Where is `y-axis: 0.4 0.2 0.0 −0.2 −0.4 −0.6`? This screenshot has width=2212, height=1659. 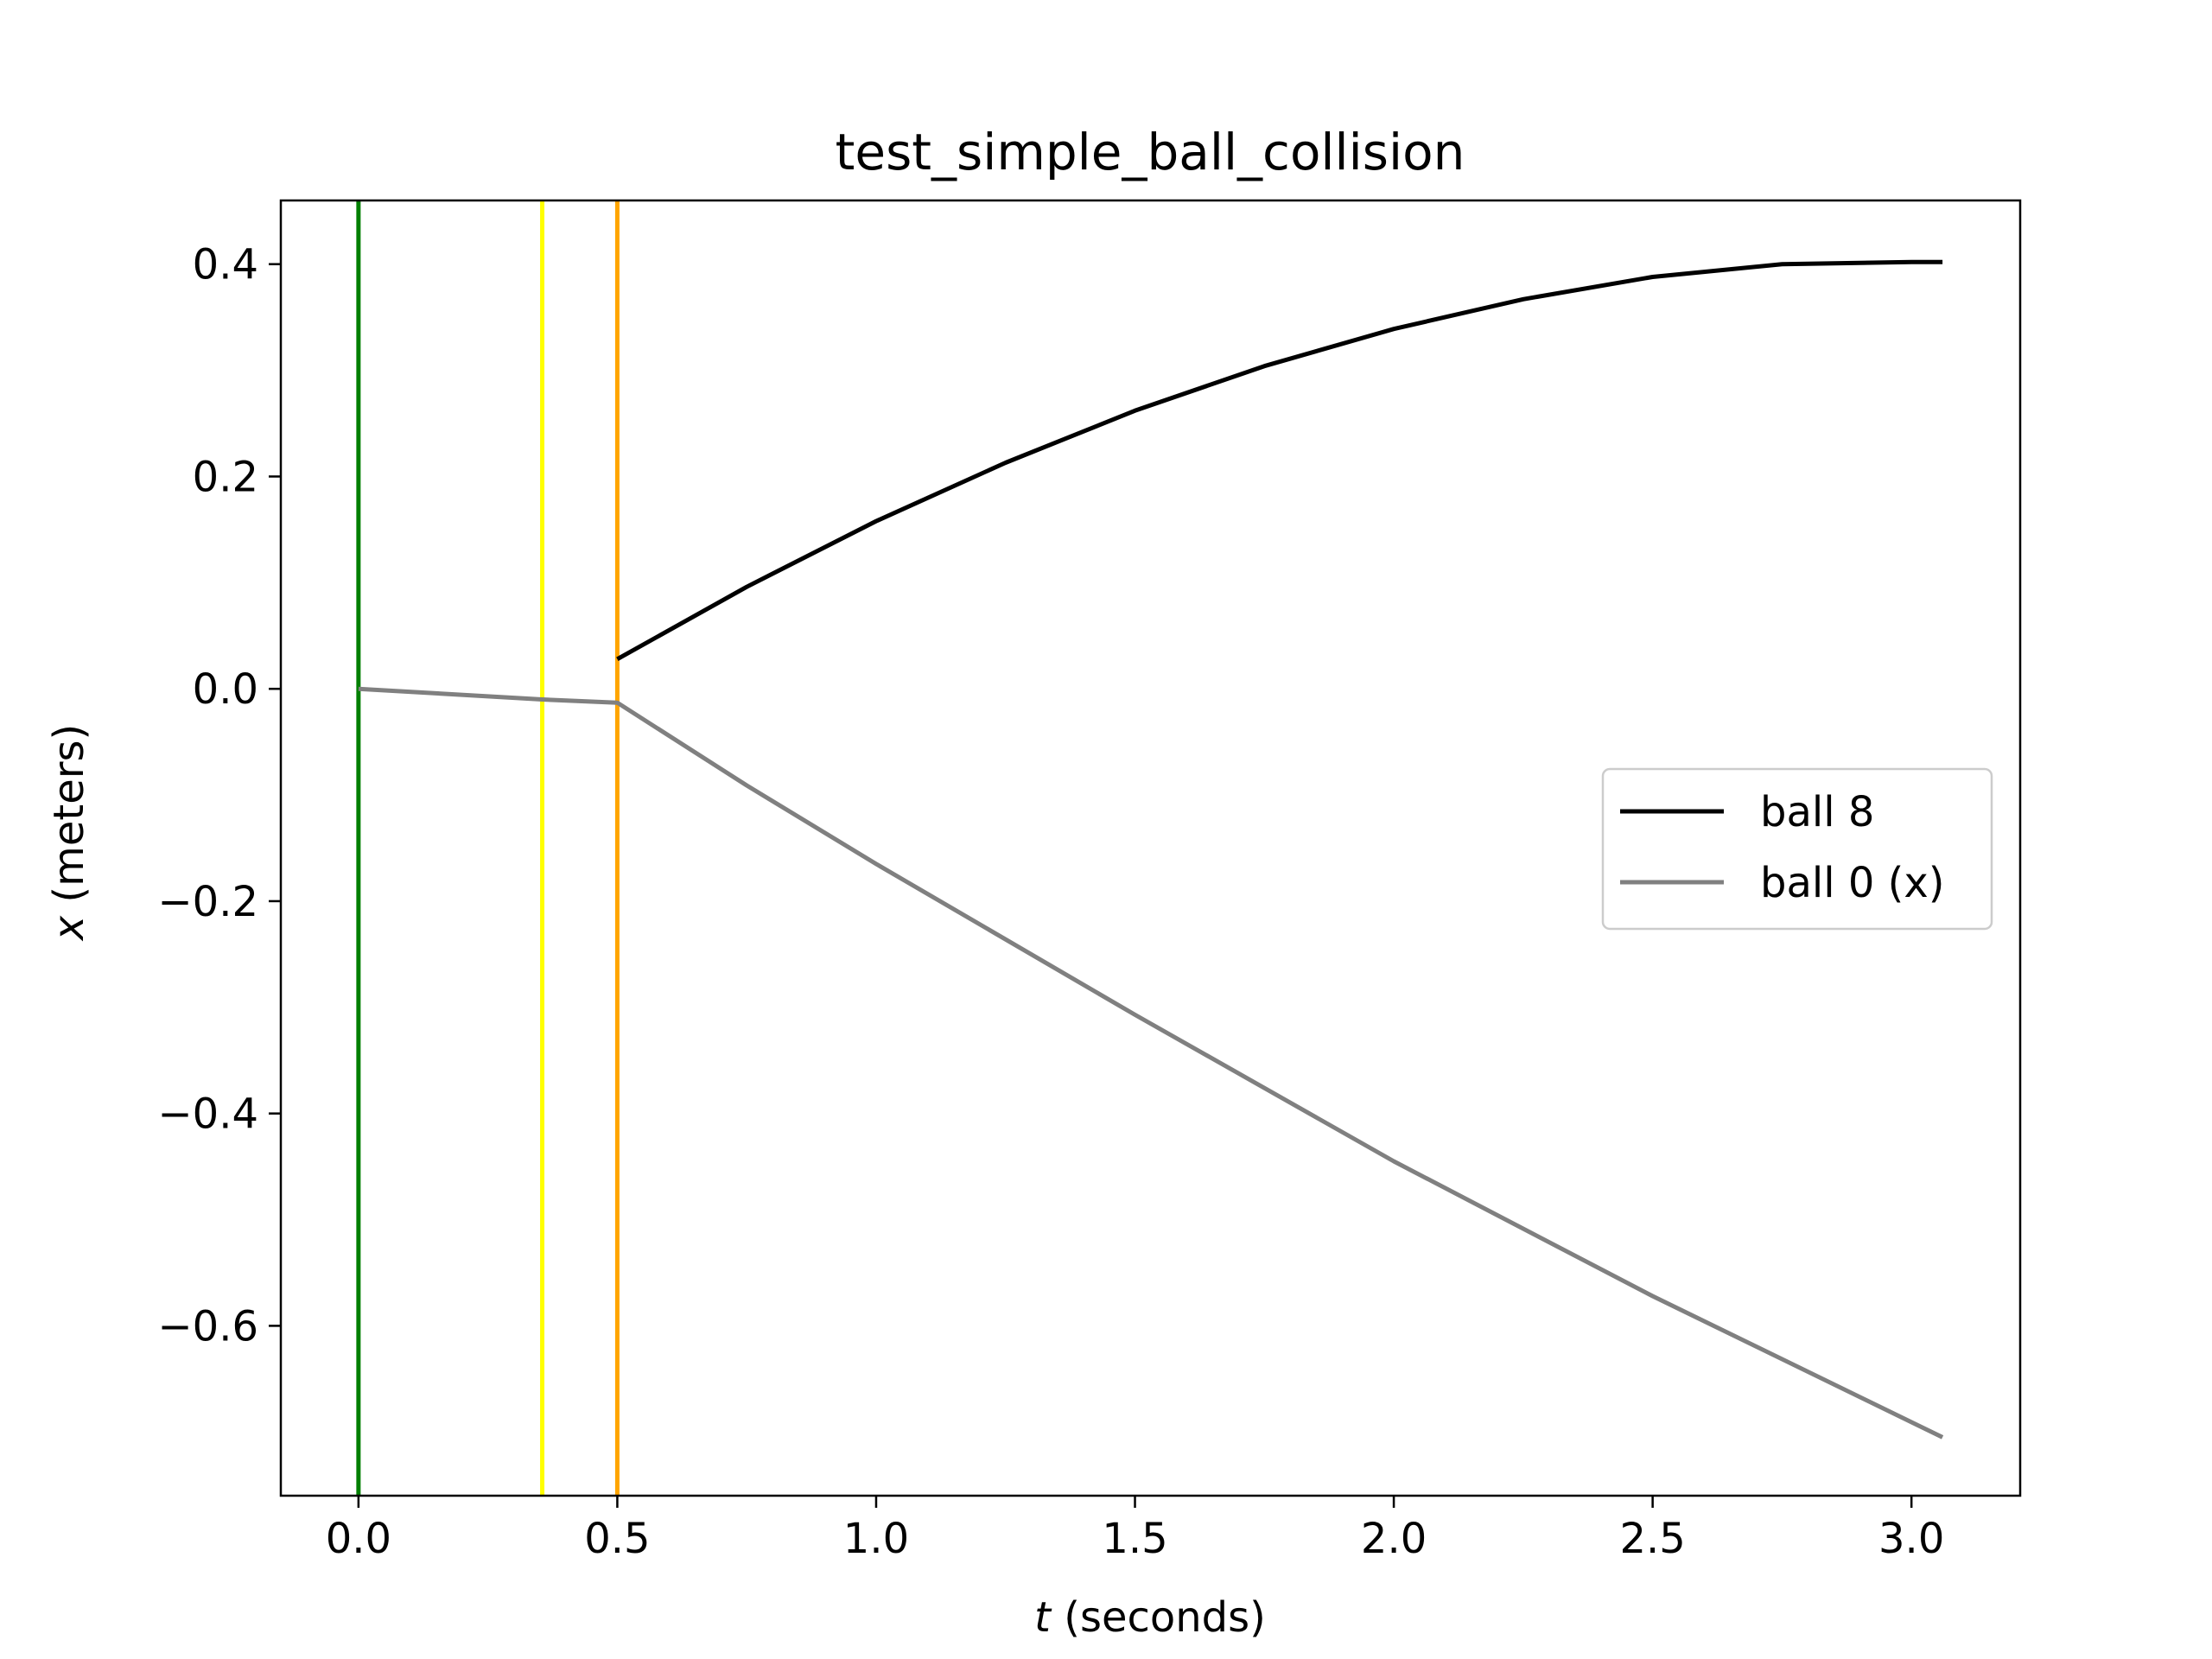
y-axis: 0.4 0.2 0.0 −0.2 −0.4 −0.6 is located at coordinates (219, 796).